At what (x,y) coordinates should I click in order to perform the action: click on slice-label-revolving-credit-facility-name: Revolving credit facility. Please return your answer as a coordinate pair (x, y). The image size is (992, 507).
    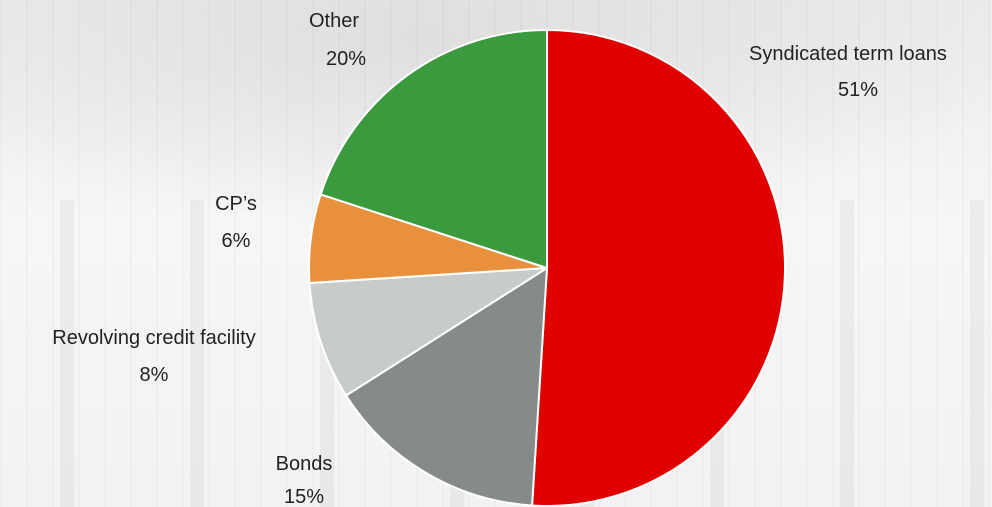
    Looking at the image, I should click on (153, 338).